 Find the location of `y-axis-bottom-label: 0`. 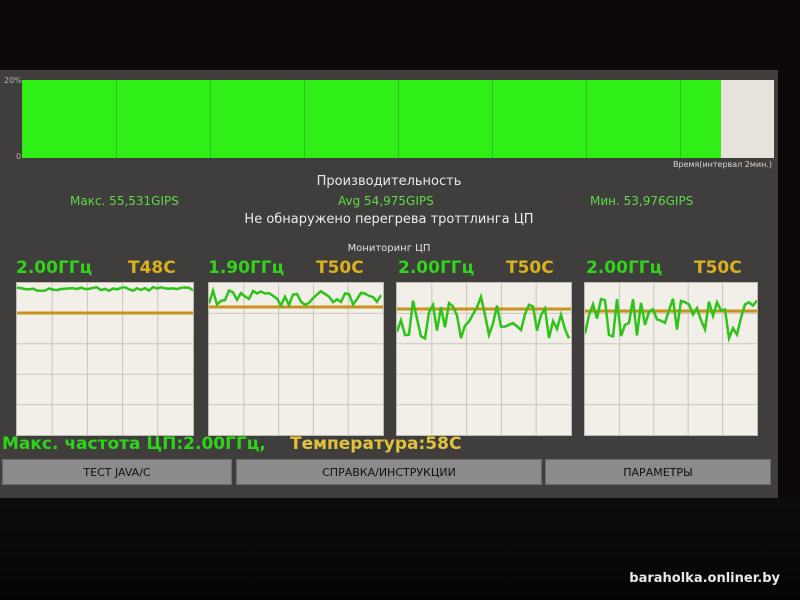

y-axis-bottom-label: 0 is located at coordinates (19, 156).